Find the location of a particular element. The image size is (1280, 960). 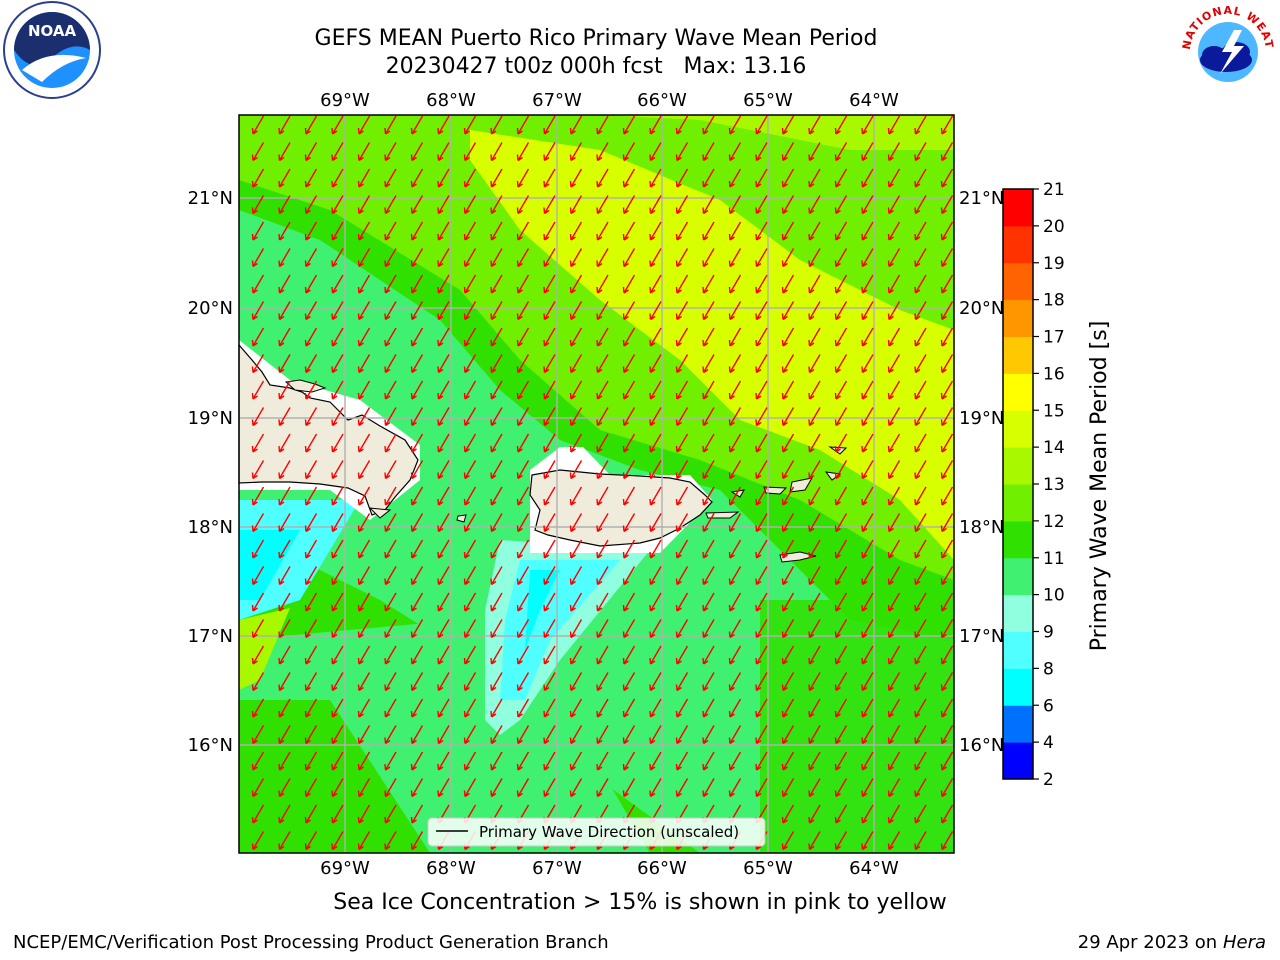

credit-date: 29 Apr 2023 on Hera is located at coordinates (1172, 942).